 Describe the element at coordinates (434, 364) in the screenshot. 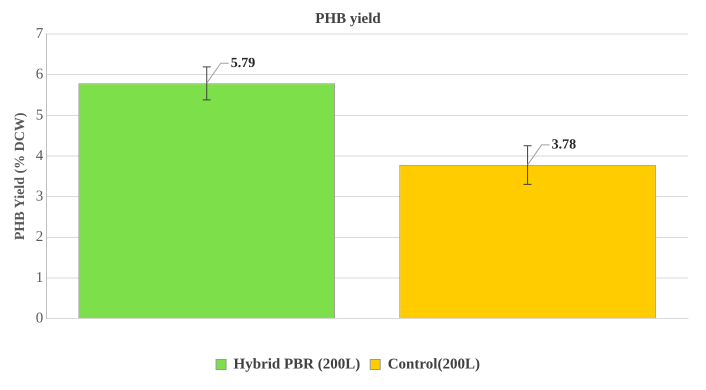

I see `legend-label: Control(200L)` at that location.